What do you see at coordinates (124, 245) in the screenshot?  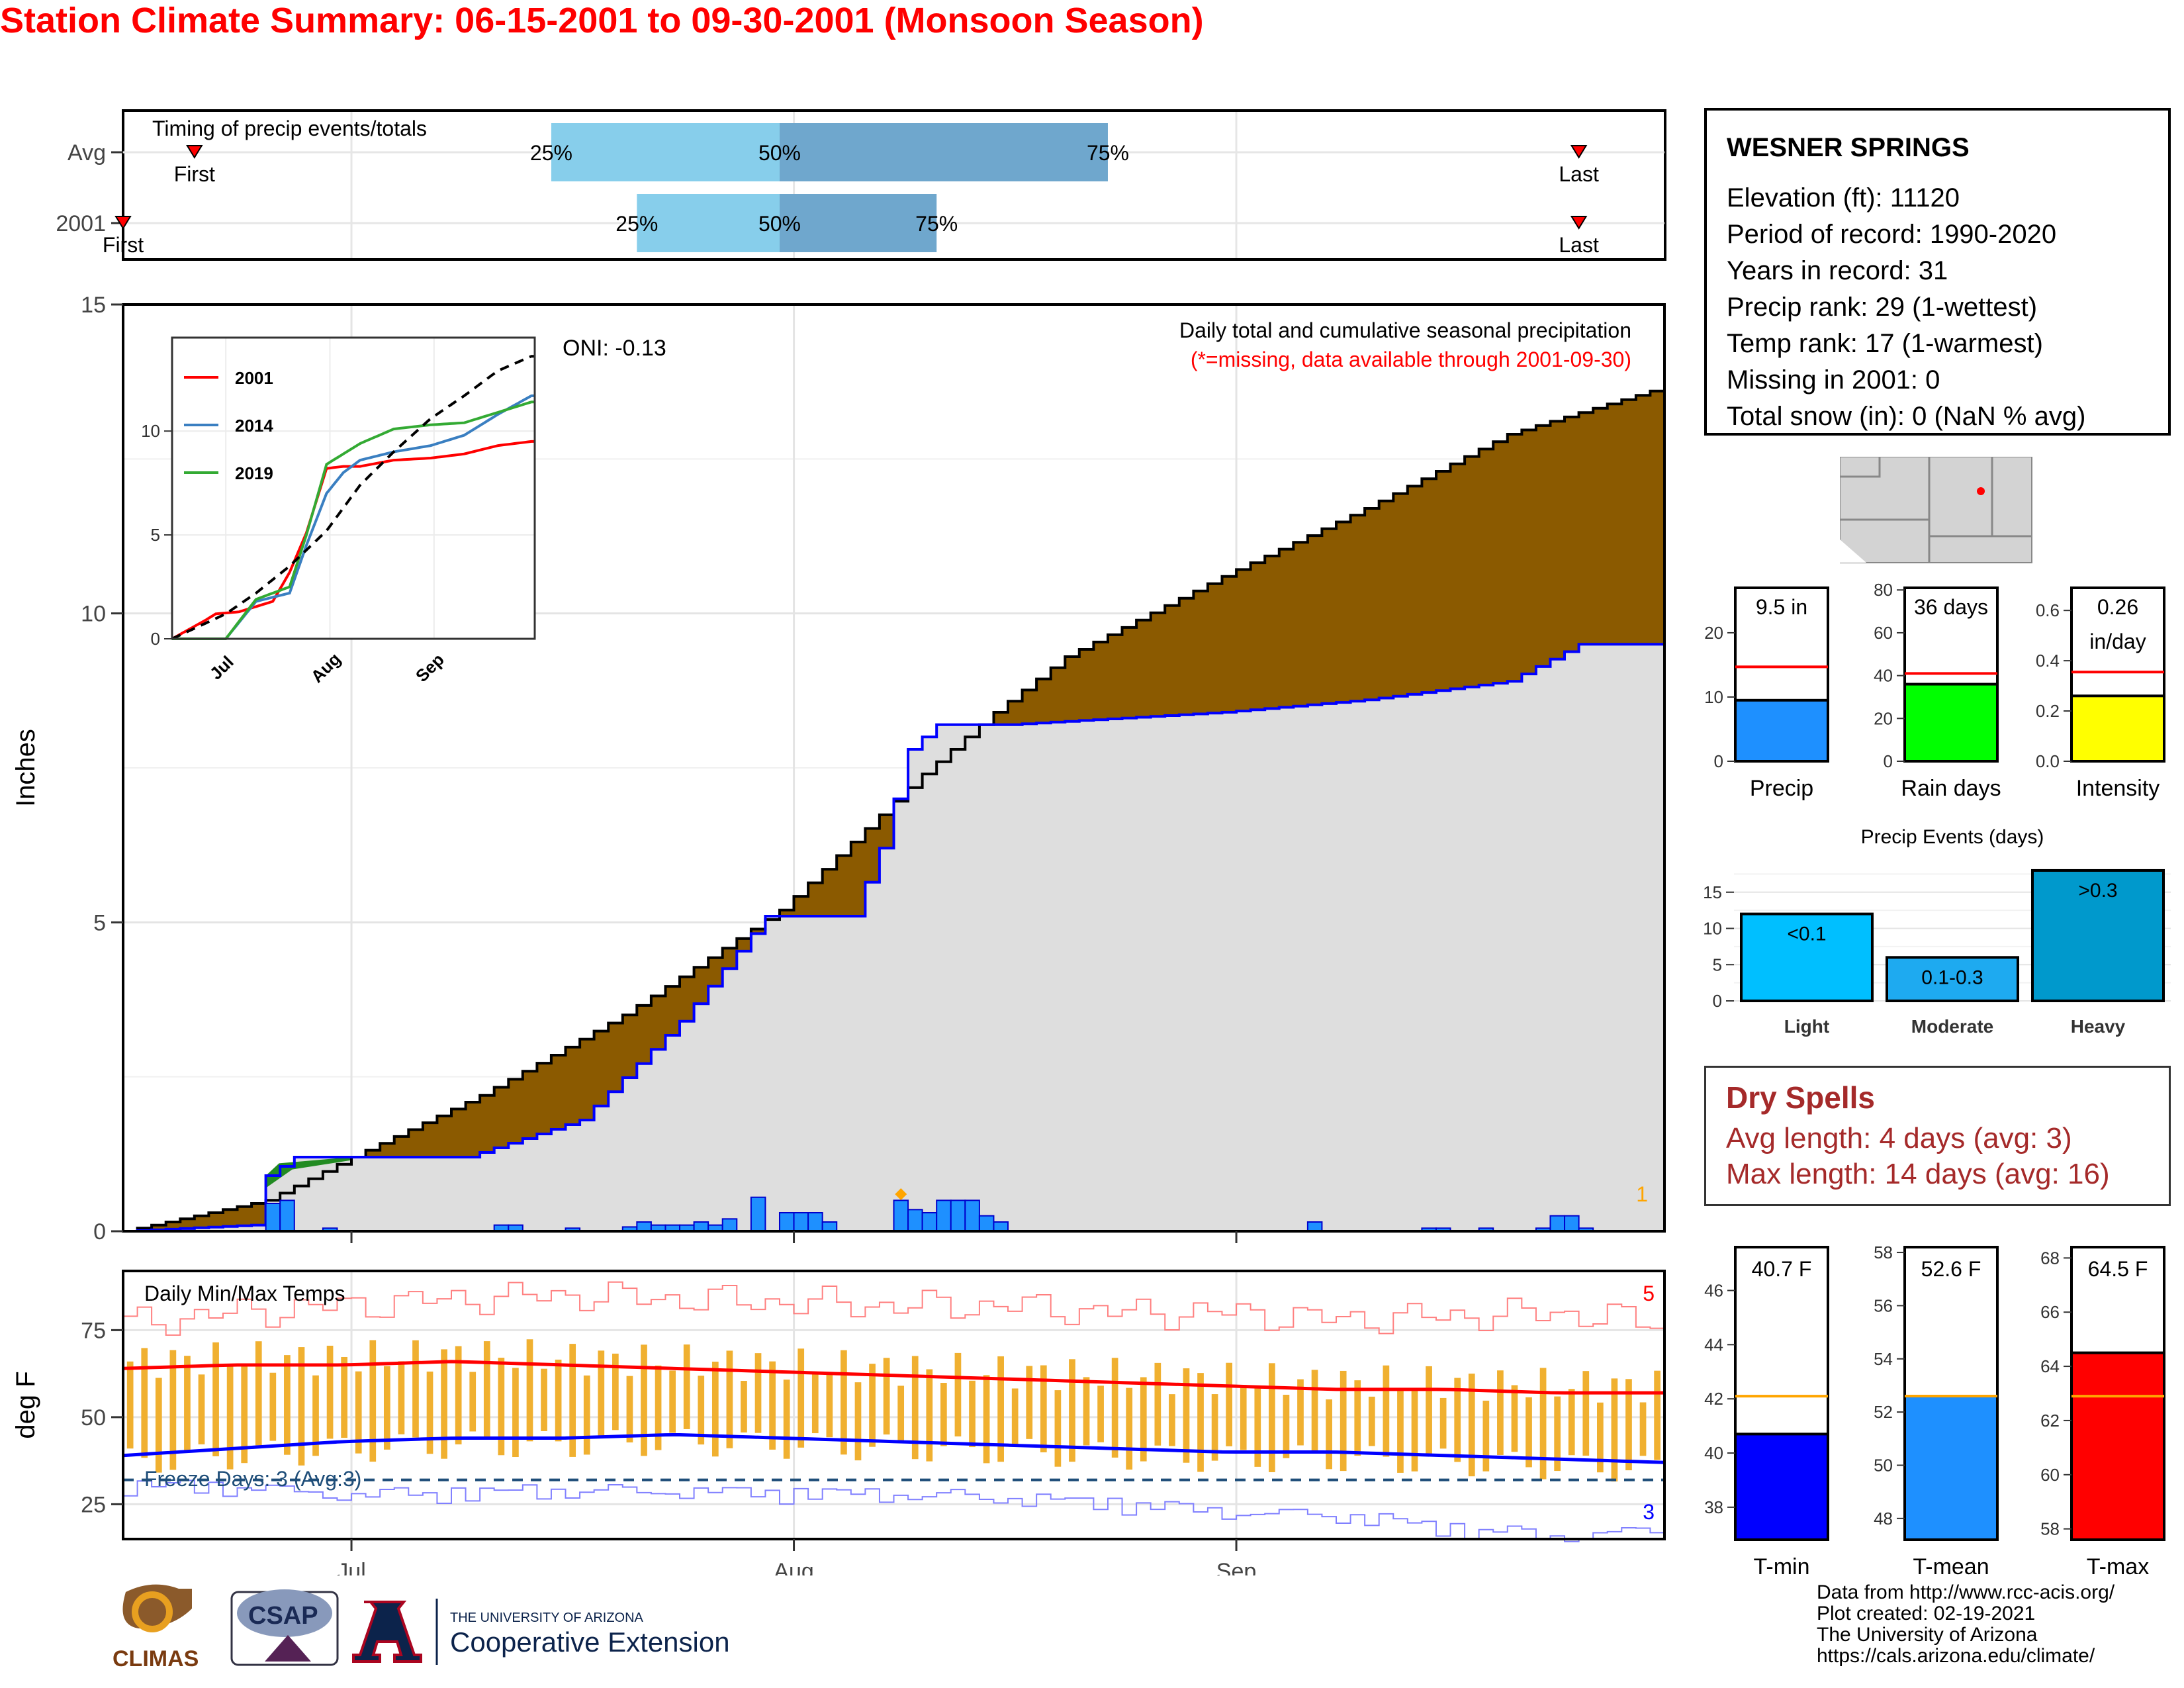 I see `timing-event-label: First` at bounding box center [124, 245].